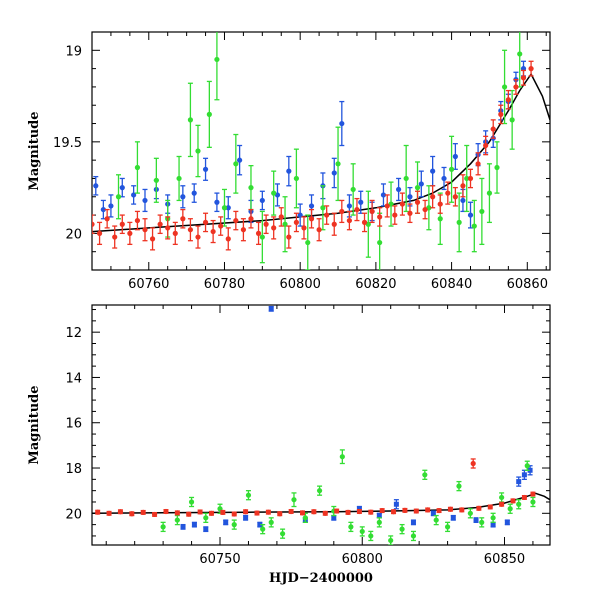  I want to click on top-y-axis-label: Magnitude, so click(34, 150).